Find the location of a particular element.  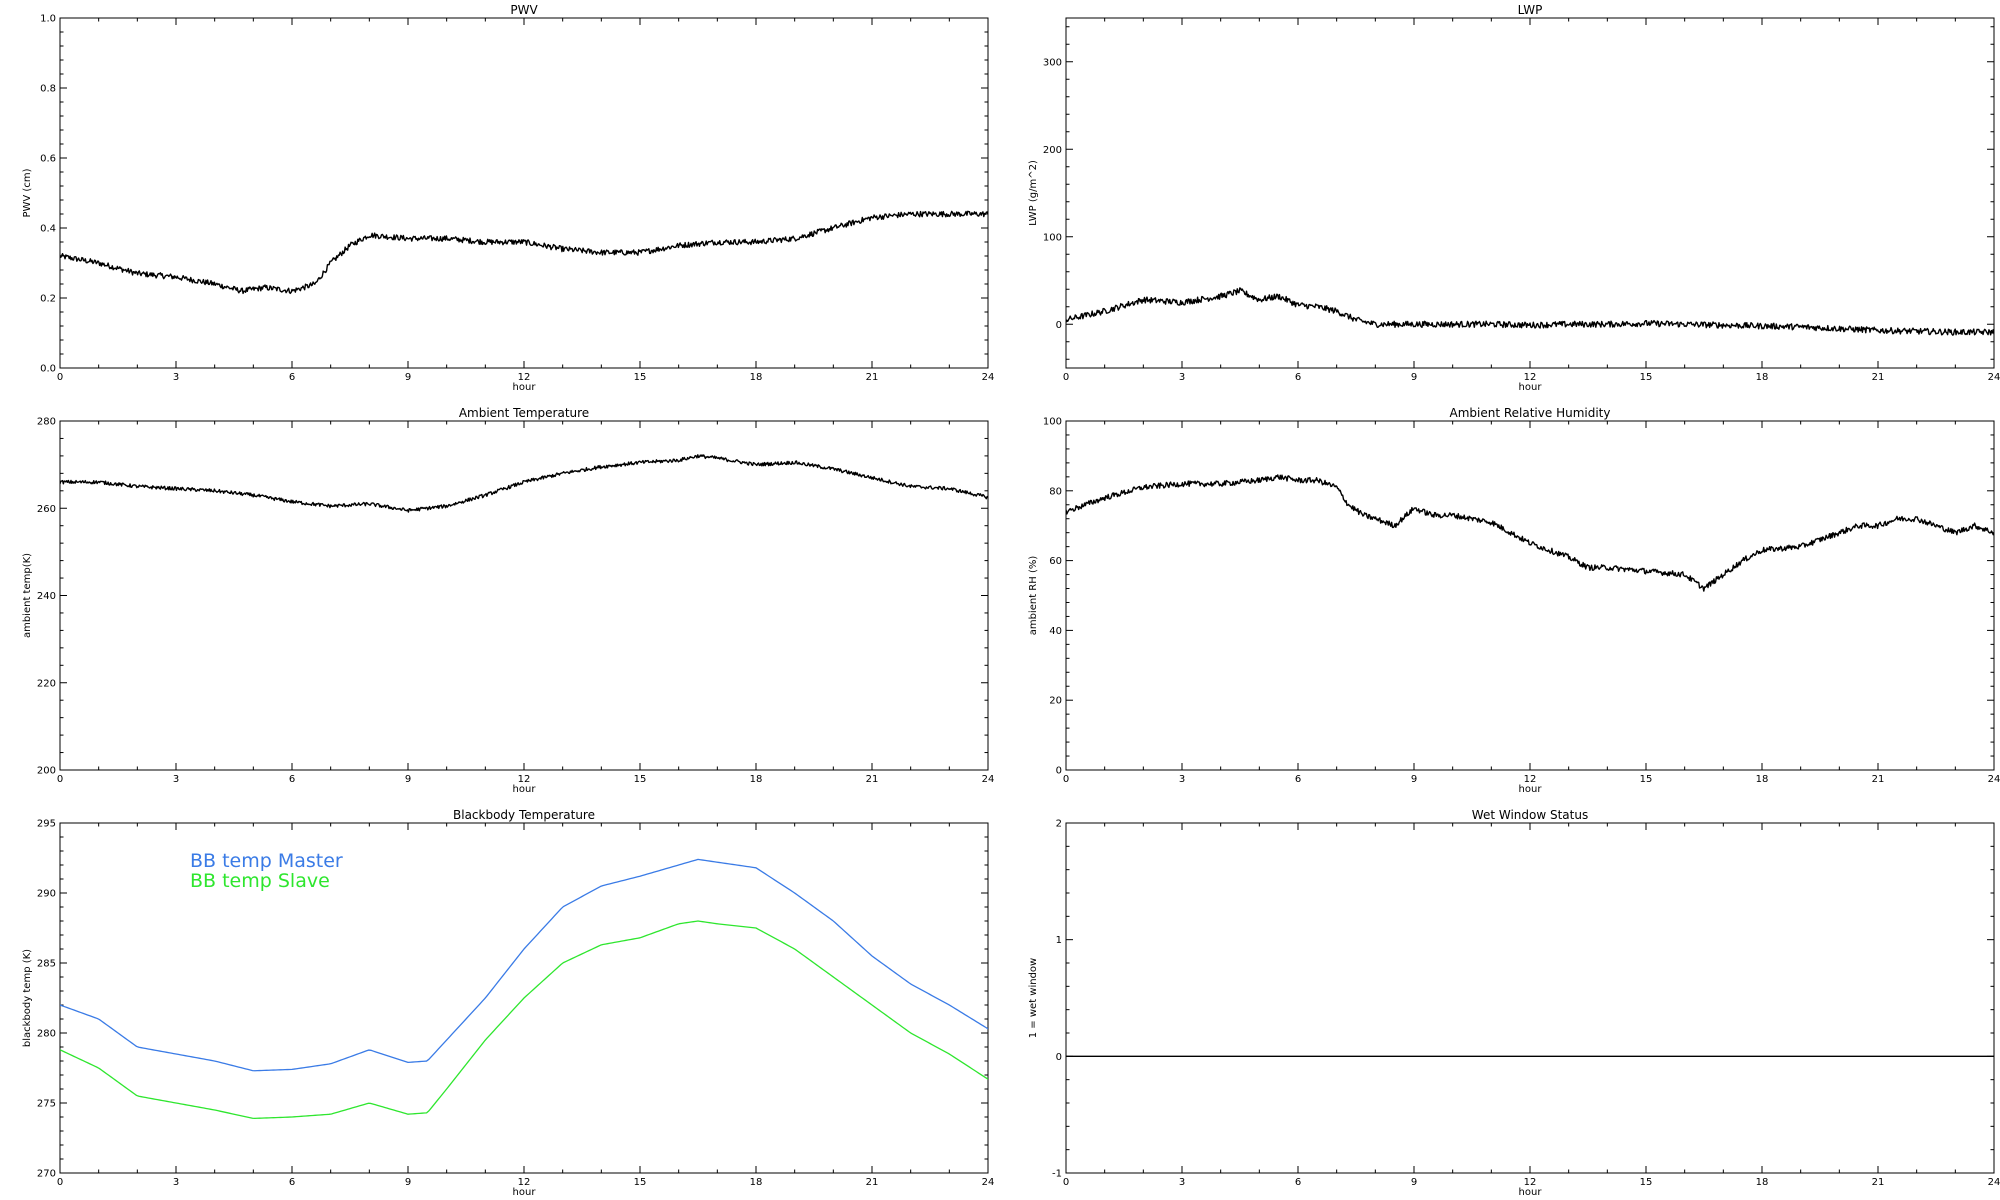

y-tick-label: 0.4 is located at coordinates (48, 229).